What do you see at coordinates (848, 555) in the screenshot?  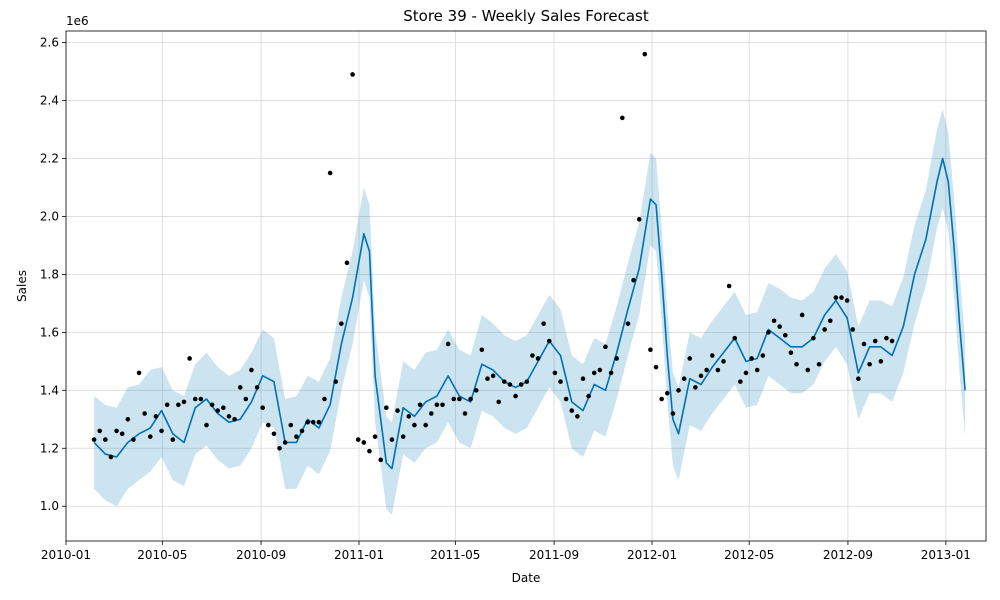 I see `x-tick-label: 2012-09` at bounding box center [848, 555].